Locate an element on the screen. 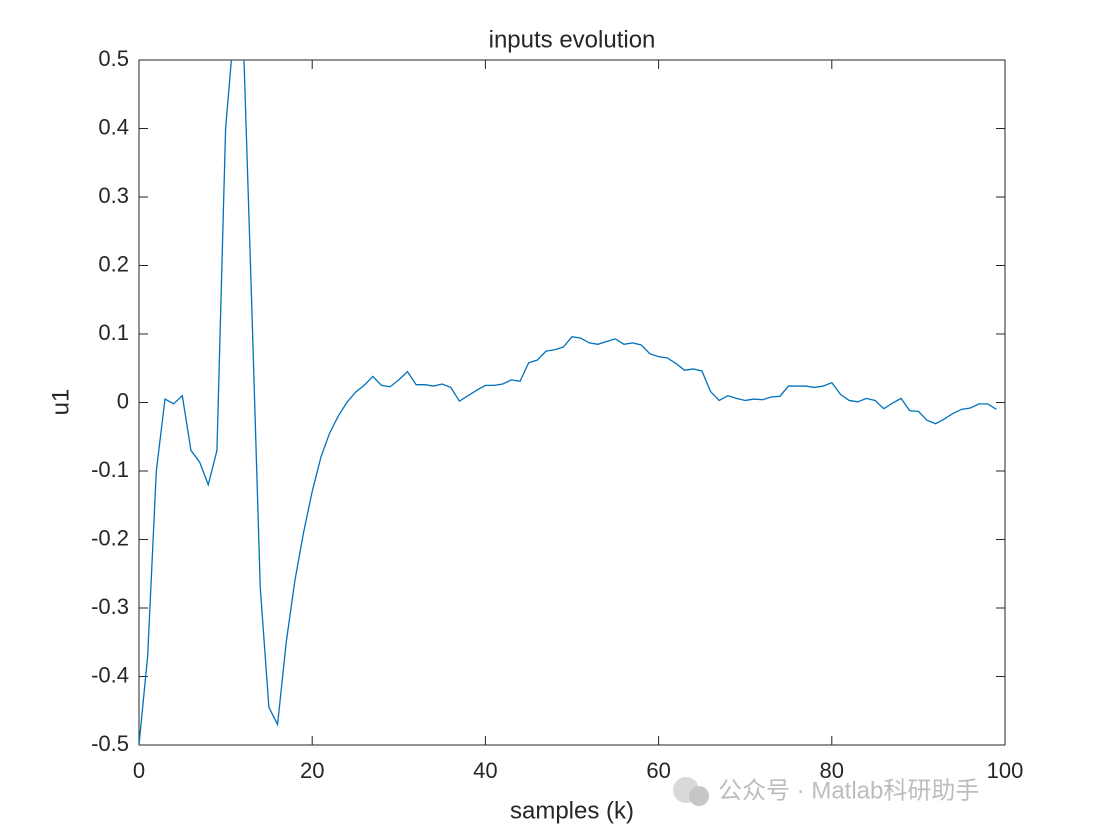  y-tick-label: 0.2 is located at coordinates (113, 263).